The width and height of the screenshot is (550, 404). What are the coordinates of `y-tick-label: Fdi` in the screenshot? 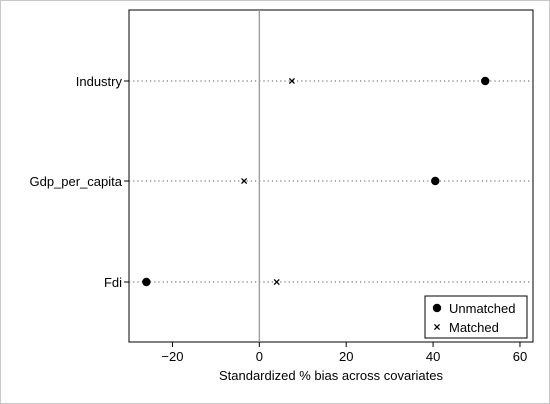 It's located at (113, 282).